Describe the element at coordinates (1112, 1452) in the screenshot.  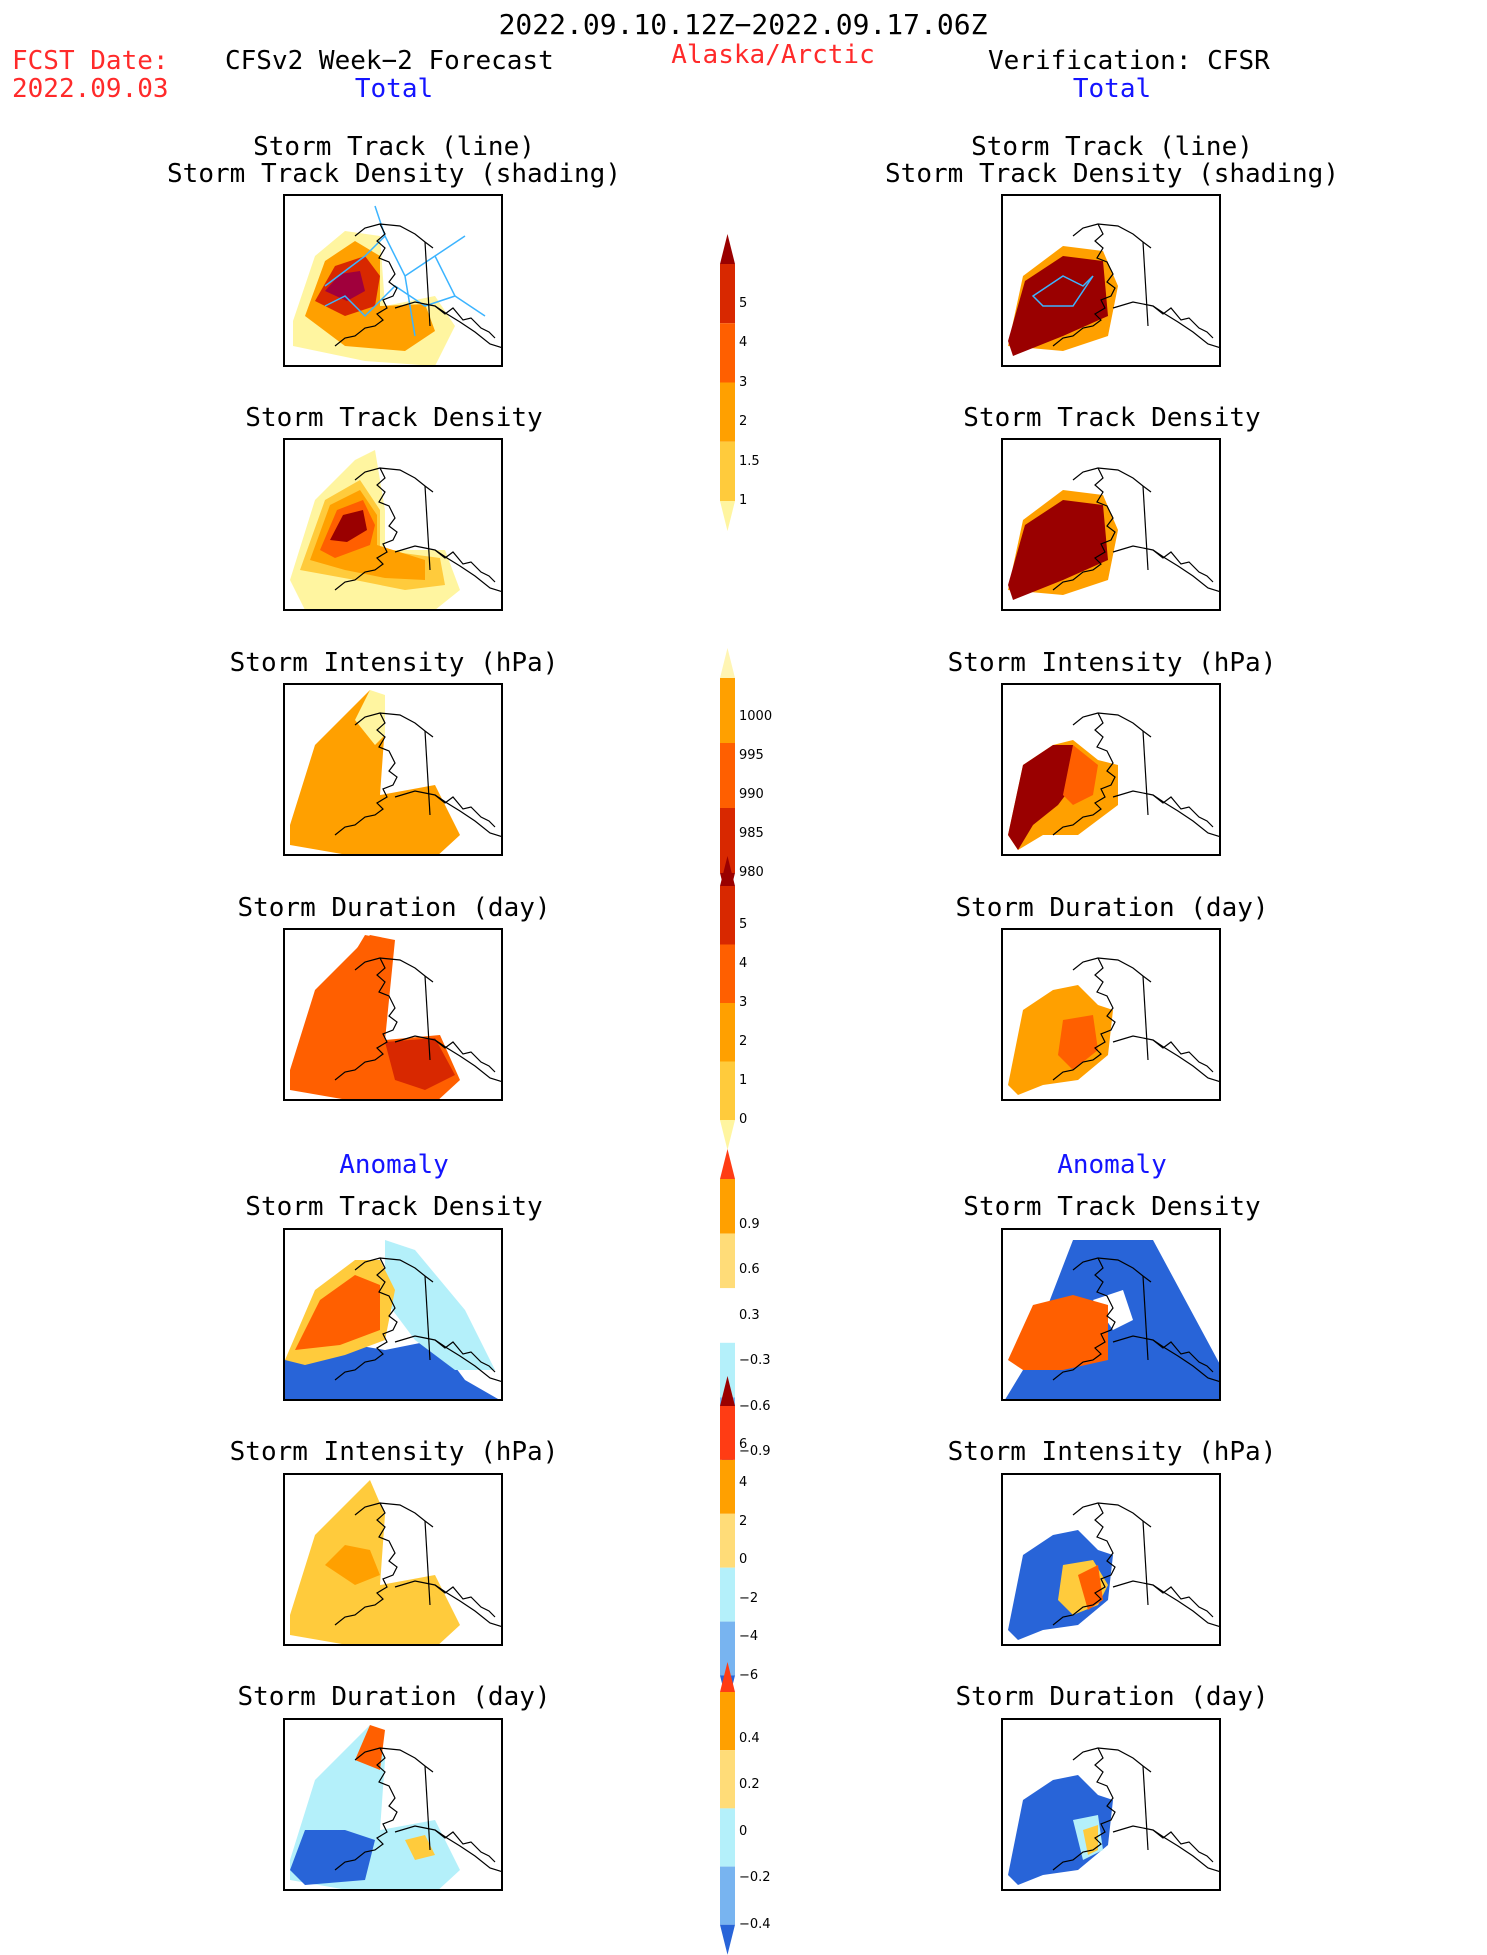
I see `row6-title-right: Storm Intensity (hPa)` at that location.